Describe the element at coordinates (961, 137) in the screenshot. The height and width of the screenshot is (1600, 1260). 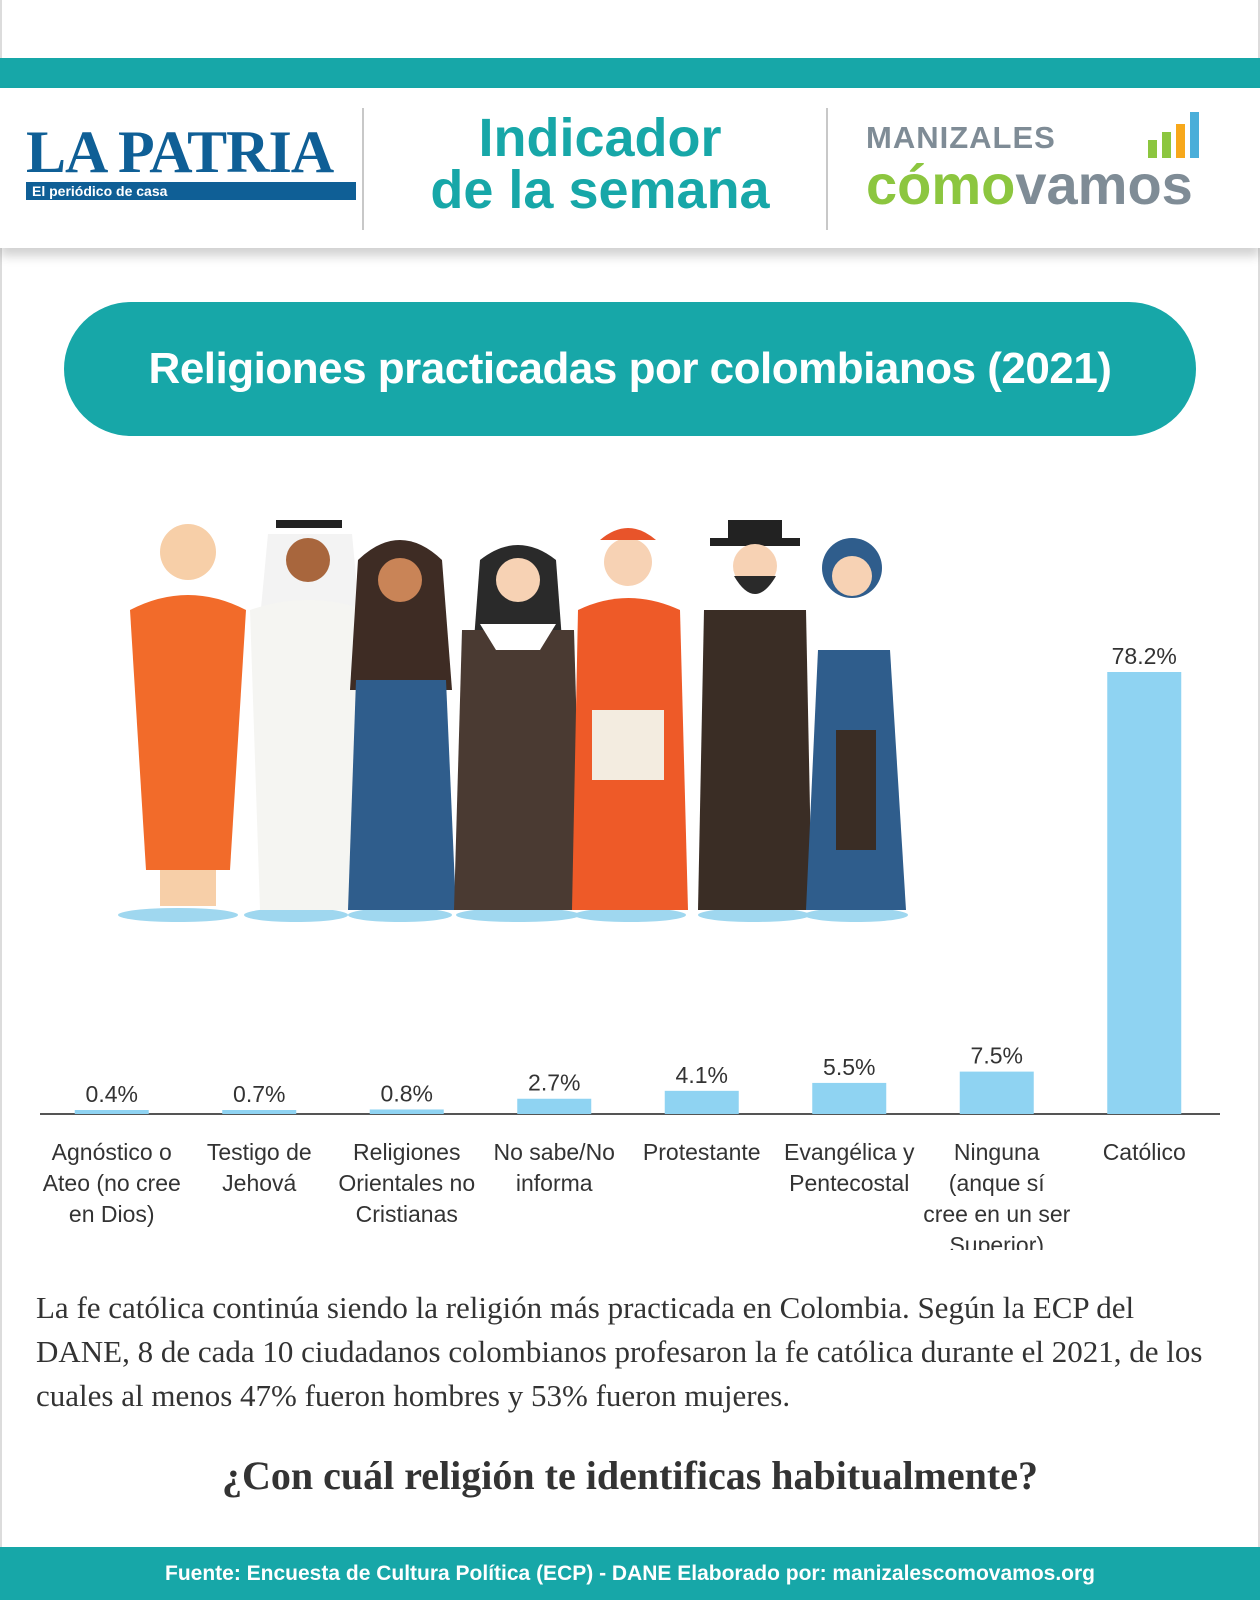
I see `mcv-top-text: MANIZALES` at that location.